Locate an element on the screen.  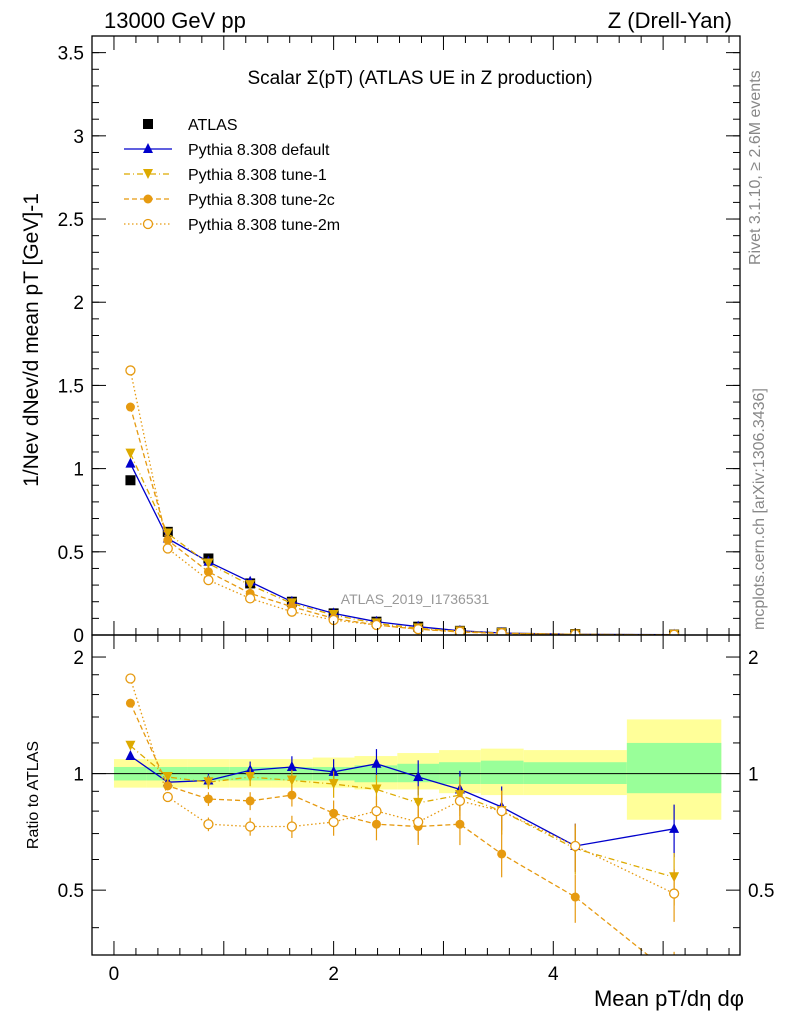
mcplots-label: mcplots.cern.ch [arXiv:1306.3436] is located at coordinates (759, 509).